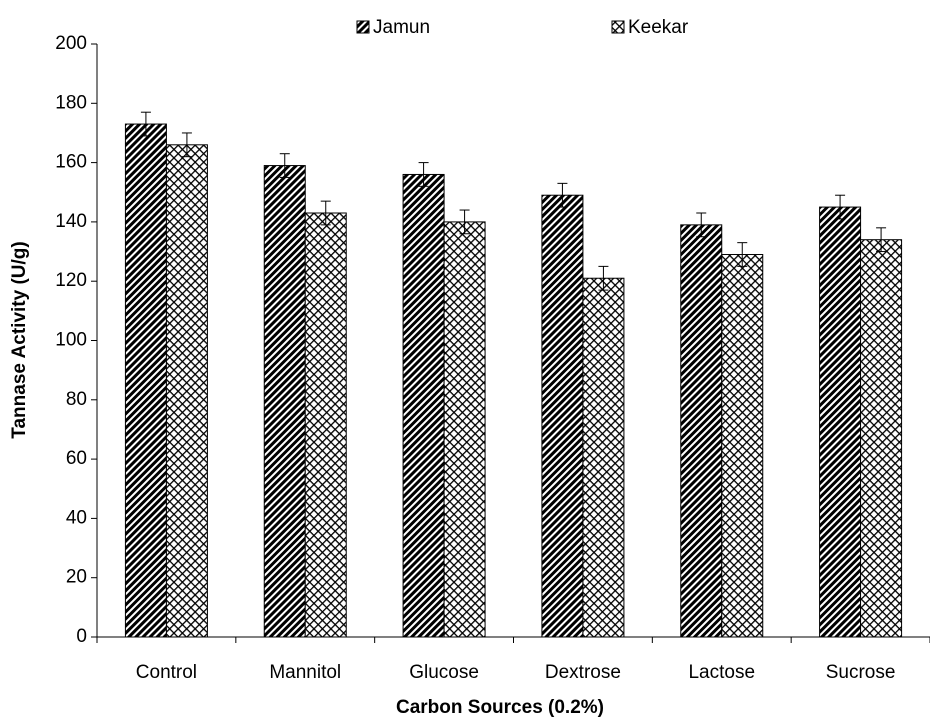  Describe the element at coordinates (500, 707) in the screenshot. I see `x-axis-title: Carbon Sources (0.2%)` at that location.